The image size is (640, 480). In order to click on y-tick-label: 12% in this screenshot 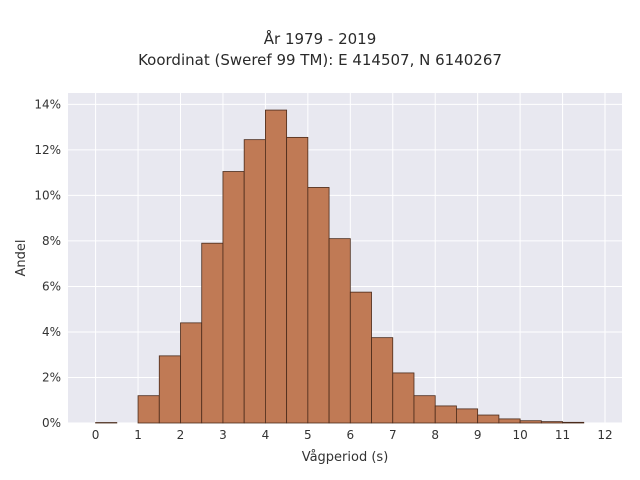, I will do `click(47, 150)`.